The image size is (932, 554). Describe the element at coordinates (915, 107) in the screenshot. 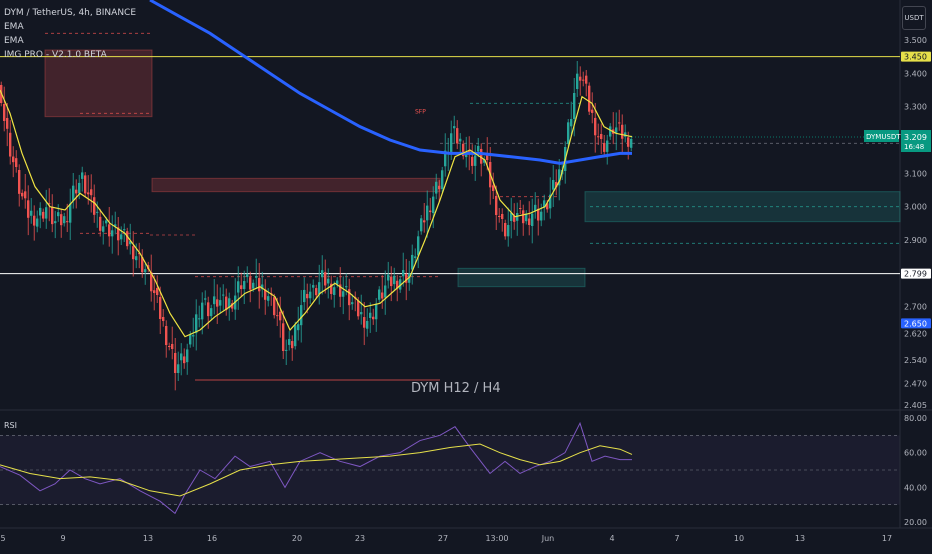

I see `price-tick: 3.300` at that location.